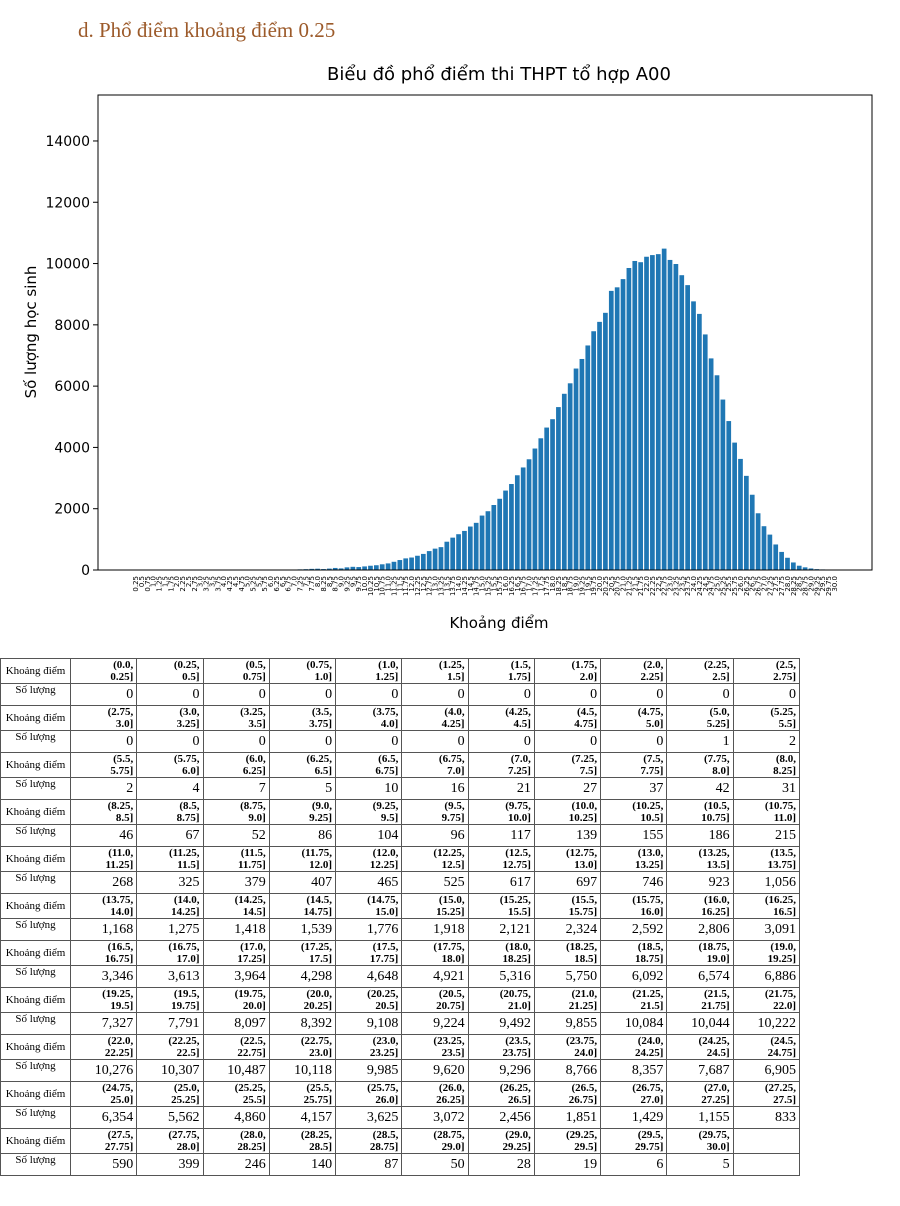 This screenshot has height=1206, width=900. Describe the element at coordinates (383, 1000) in the screenshot. I see `interval-text: (20.25, 20.5]` at that location.